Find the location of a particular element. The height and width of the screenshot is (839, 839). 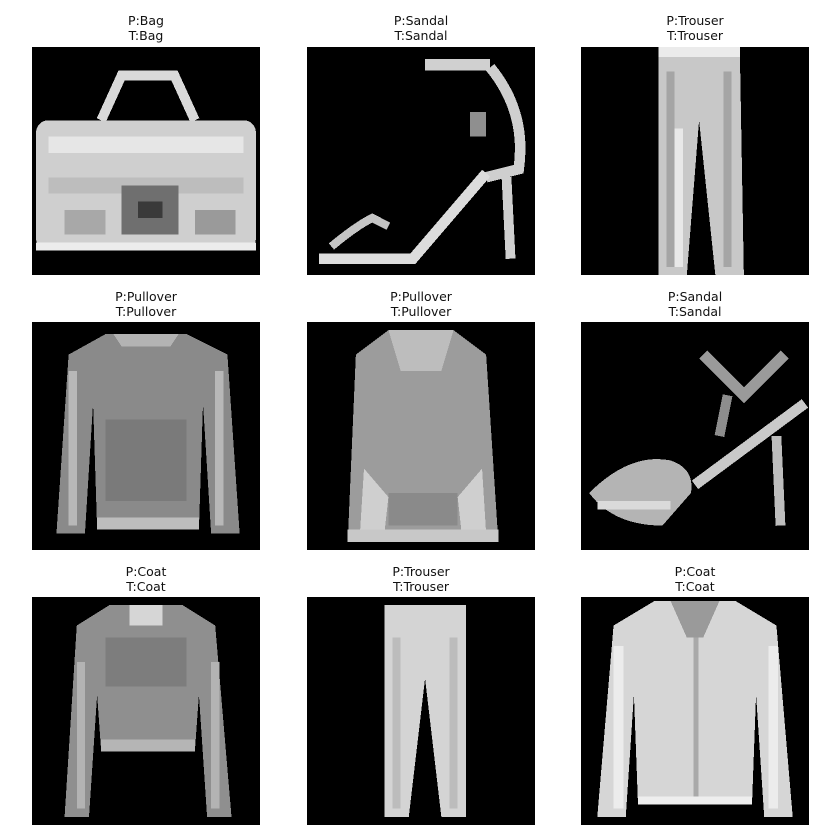

panel-7-pred-label: P:Coat is located at coordinates (146, 571).